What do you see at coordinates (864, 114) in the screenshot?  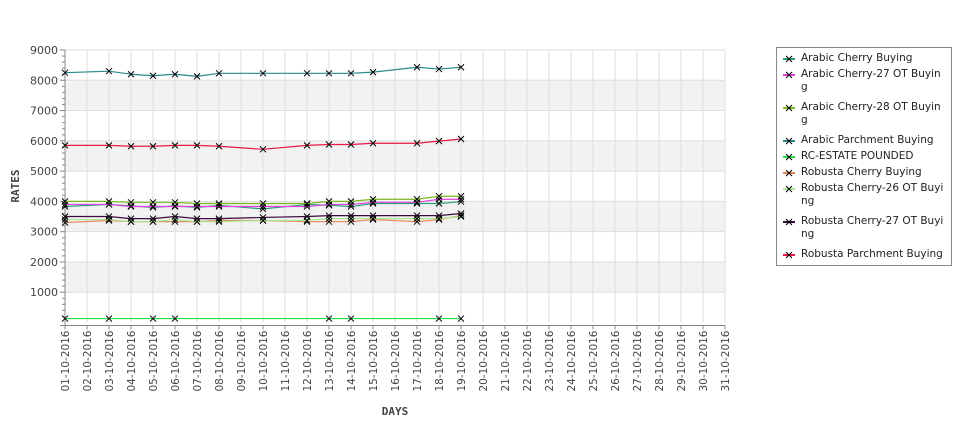 I see `legend-item: Arabic Cherry-28 OT Buying` at bounding box center [864, 114].